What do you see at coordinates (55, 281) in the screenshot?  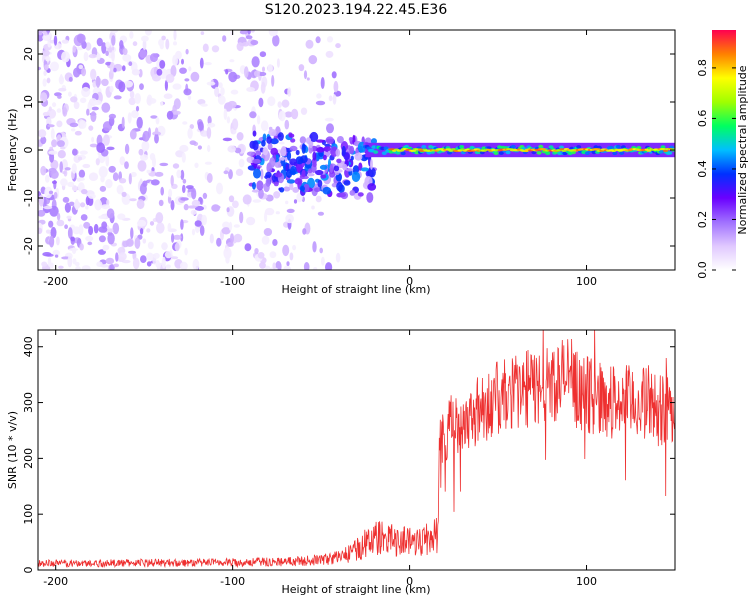 I see `x-tick-label: -200` at bounding box center [55, 281].